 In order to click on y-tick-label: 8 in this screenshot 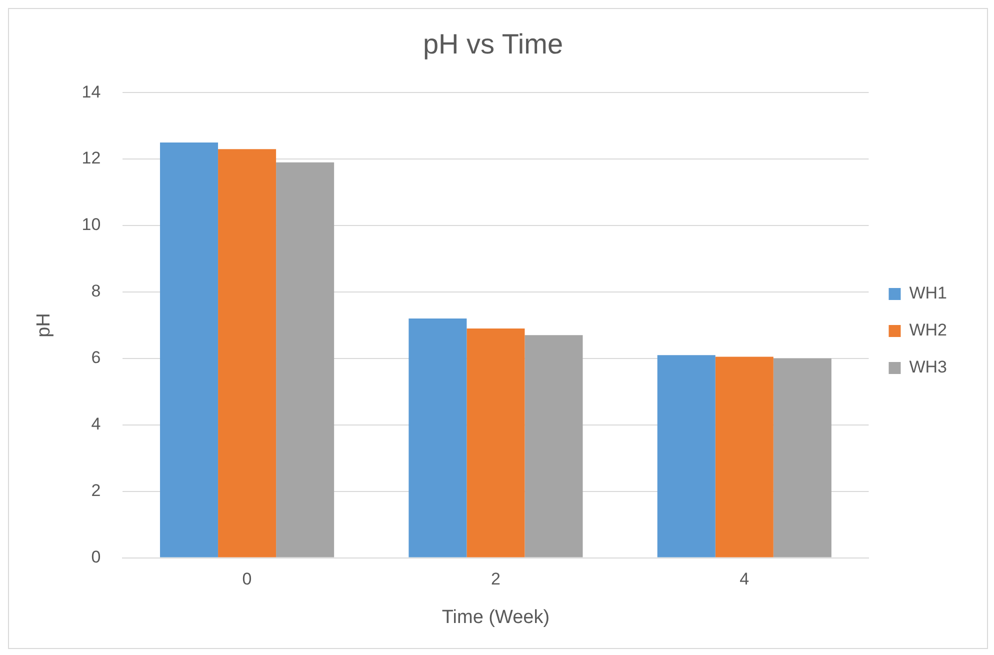, I will do `click(96, 291)`.